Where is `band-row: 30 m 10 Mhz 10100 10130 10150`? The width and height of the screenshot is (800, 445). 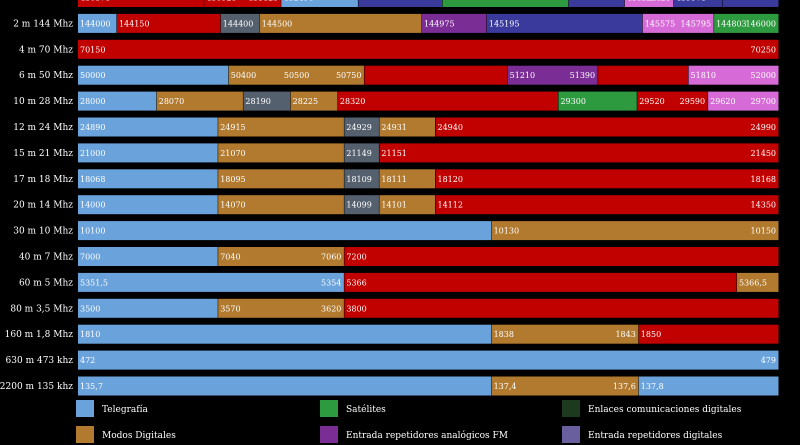
band-row: 30 m 10 Mhz 10100 10130 10150 is located at coordinates (396, 231).